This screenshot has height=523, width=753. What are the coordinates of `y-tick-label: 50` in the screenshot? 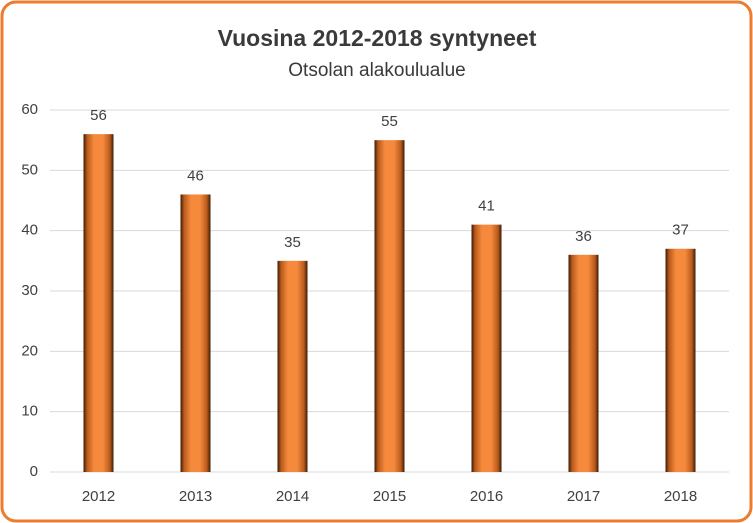 It's located at (29, 169).